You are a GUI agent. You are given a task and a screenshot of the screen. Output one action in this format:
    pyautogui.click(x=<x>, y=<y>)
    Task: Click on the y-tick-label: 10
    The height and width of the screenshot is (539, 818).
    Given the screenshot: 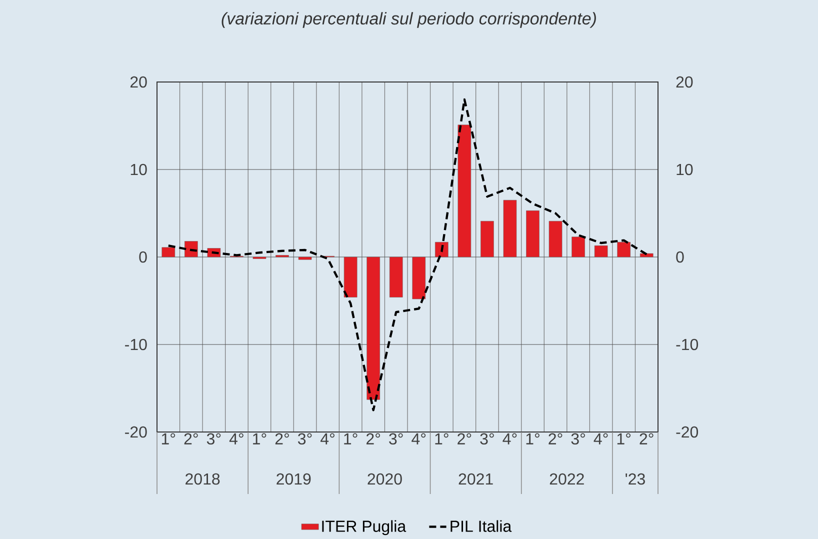 What is the action you would take?
    pyautogui.click(x=138, y=170)
    